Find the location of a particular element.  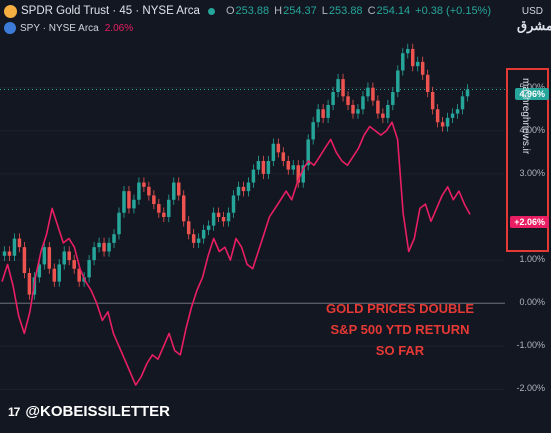

ohlc-high-value: 254.37 is located at coordinates (300, 11).